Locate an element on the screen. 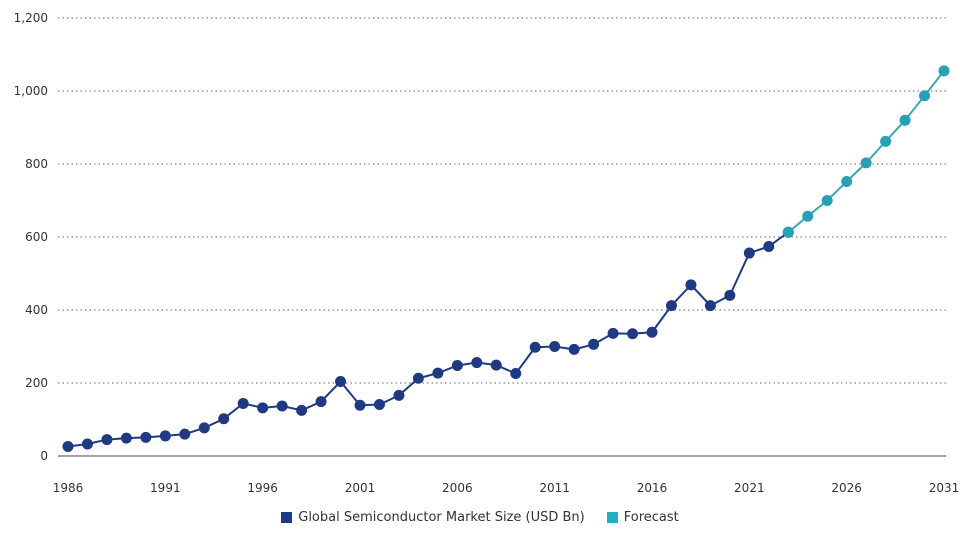 The height and width of the screenshot is (540, 960). data-point-0-2022 is located at coordinates (769, 246).